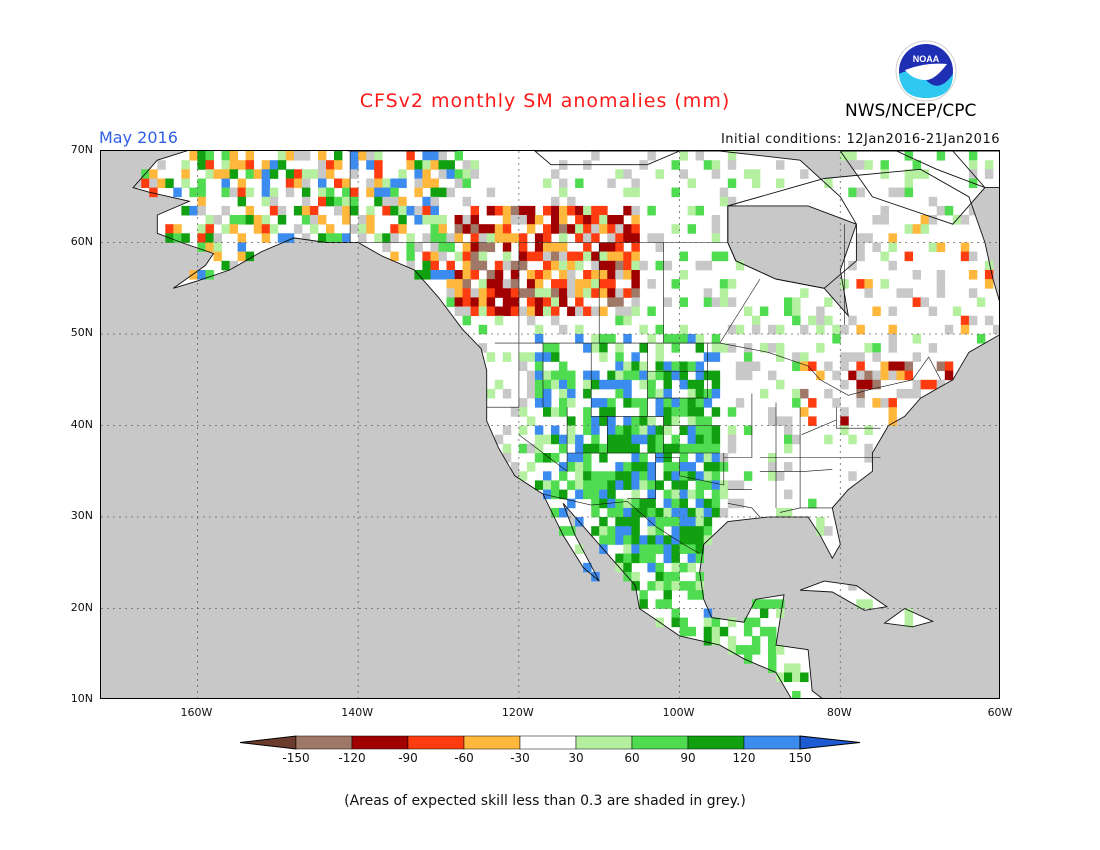 The height and width of the screenshot is (850, 1100). I want to click on logo-text: NOAA, so click(926, 59).